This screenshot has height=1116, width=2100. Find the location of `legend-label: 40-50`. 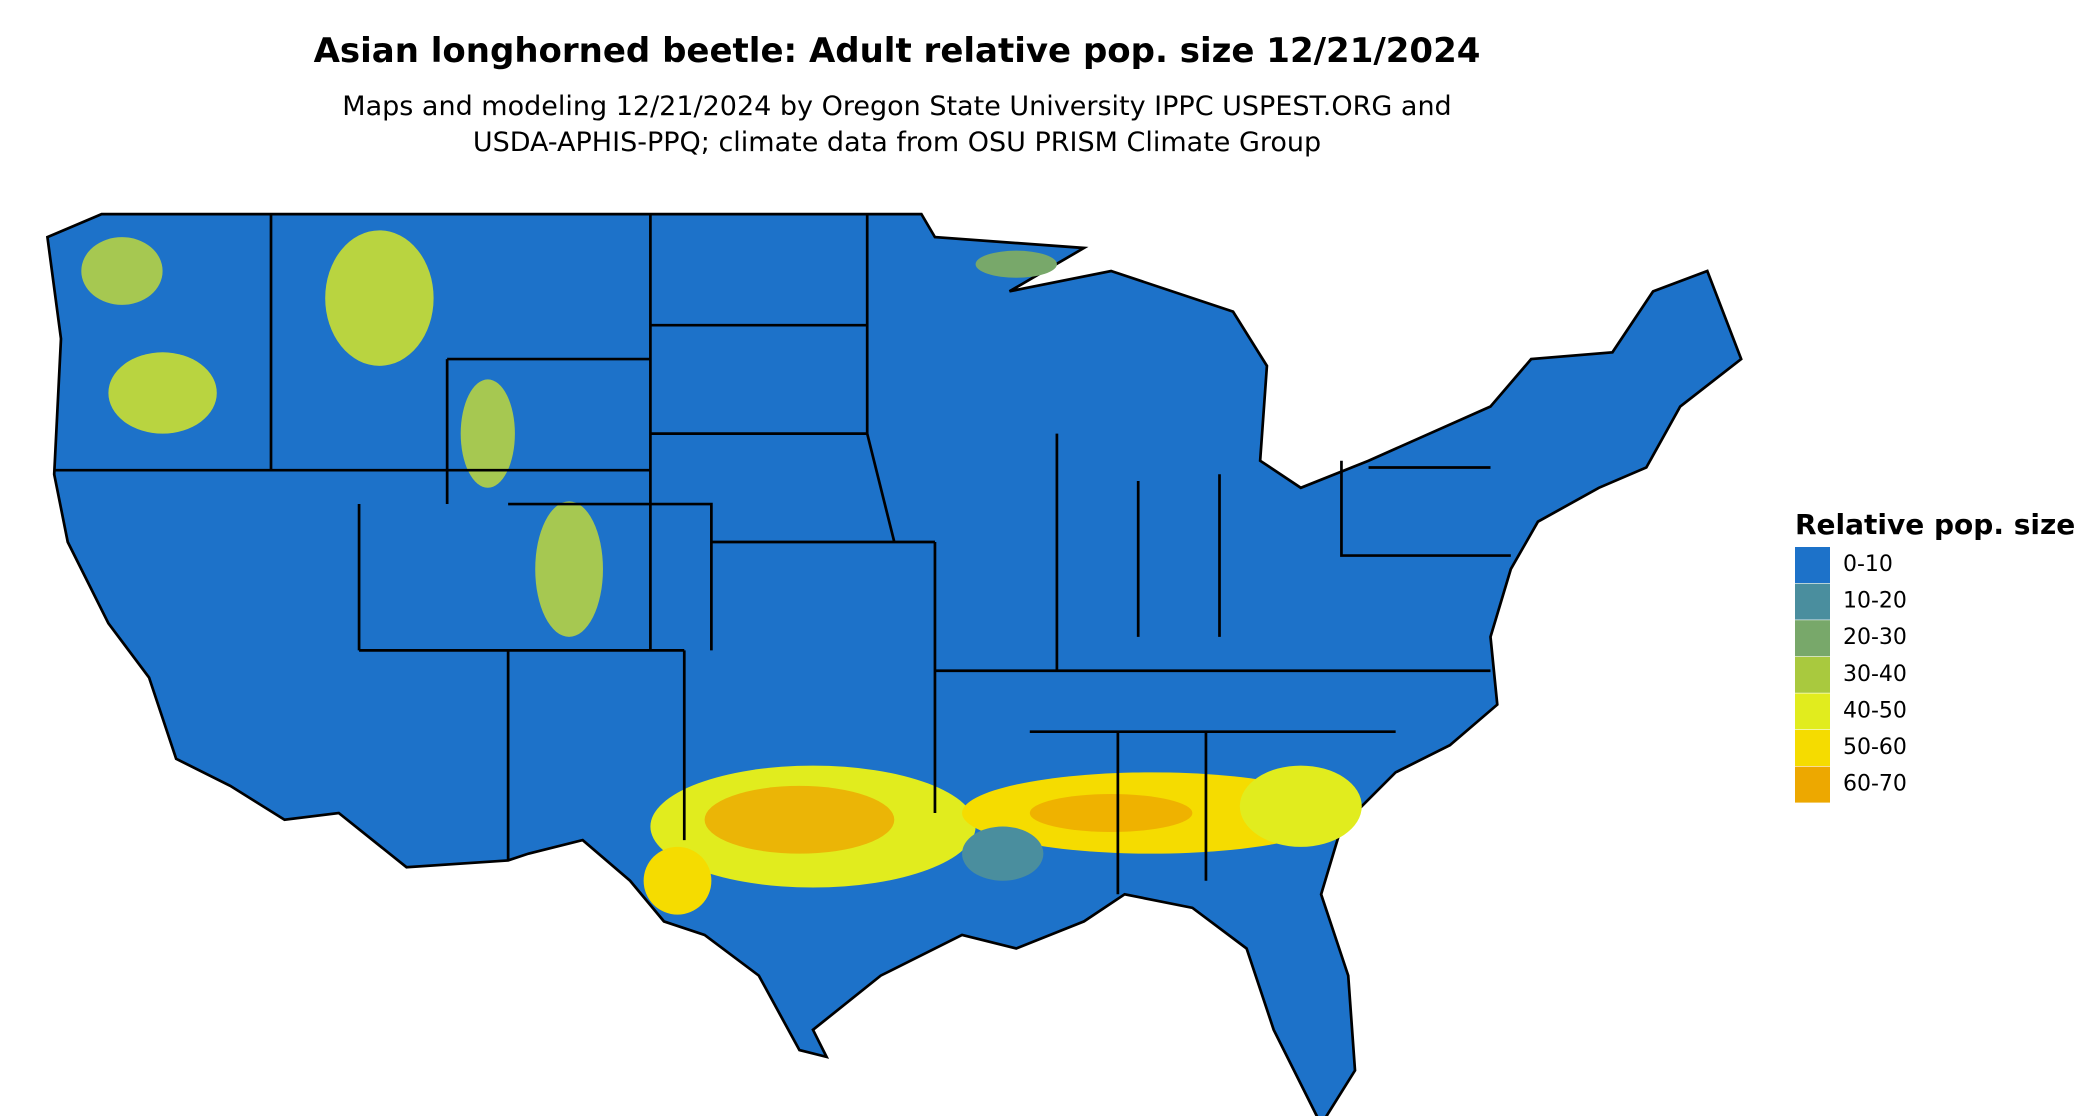

legend-label: 40-50 is located at coordinates (1875, 710).